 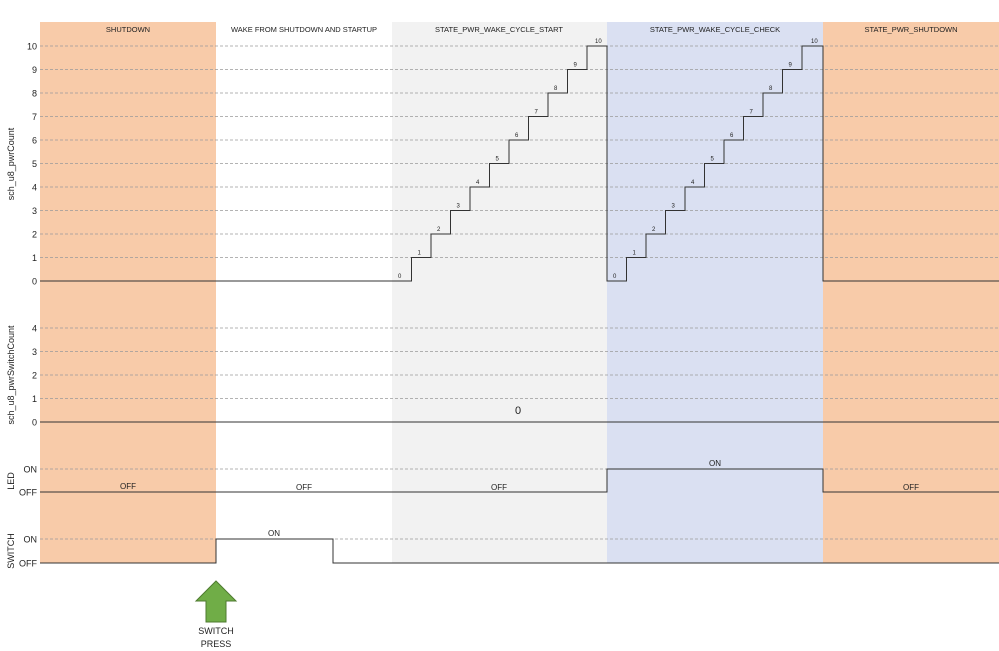 I want to click on phase-label-pwr-shutdown: STATE_PWR_SHUTDOWN, so click(x=910, y=29).